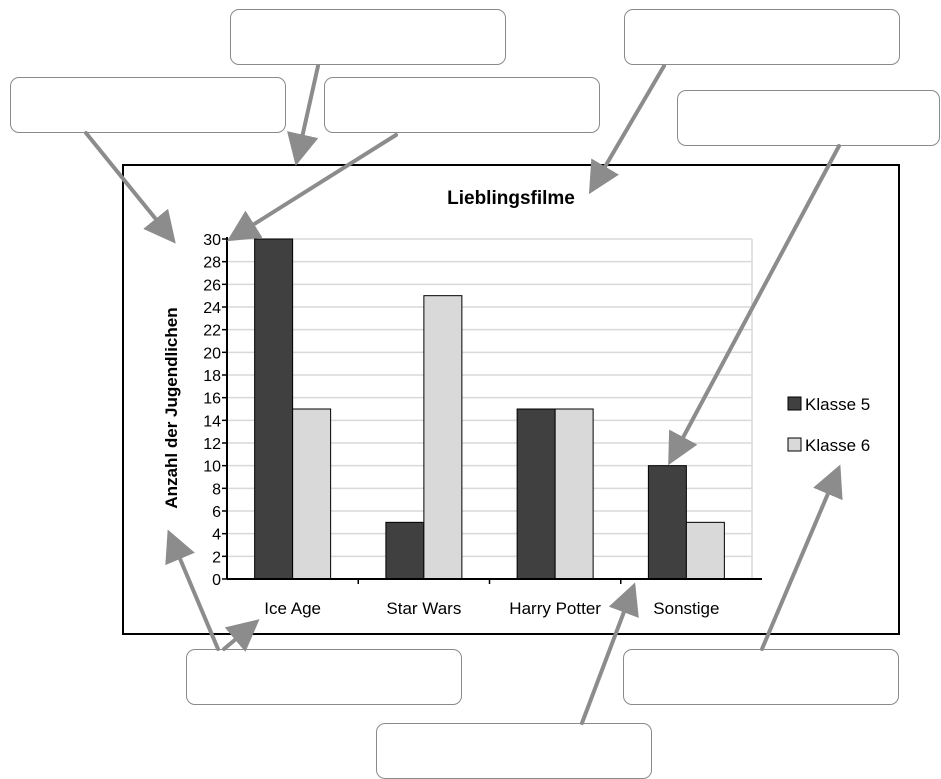 This screenshot has width=941, height=779. What do you see at coordinates (303, 115) in the screenshot?
I see `arrow-to-chart-top-left` at bounding box center [303, 115].